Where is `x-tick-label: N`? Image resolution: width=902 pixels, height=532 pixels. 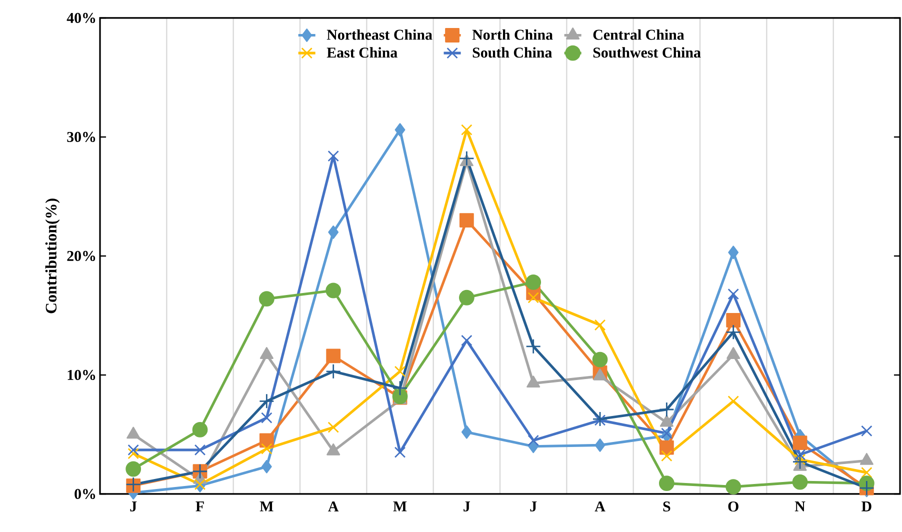
x-tick-label: N is located at coordinates (800, 507).